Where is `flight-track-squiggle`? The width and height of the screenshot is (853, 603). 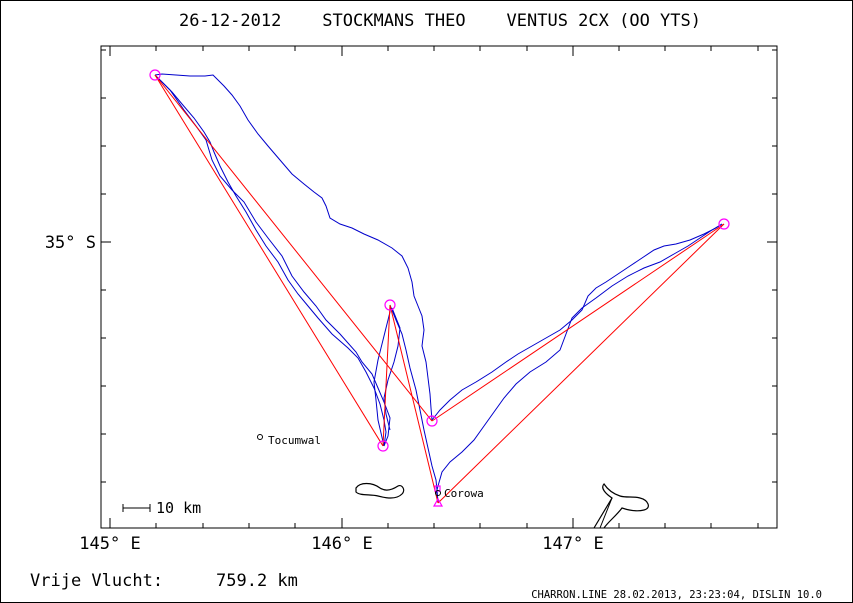 flight-track-squiggle is located at coordinates (392, 369).